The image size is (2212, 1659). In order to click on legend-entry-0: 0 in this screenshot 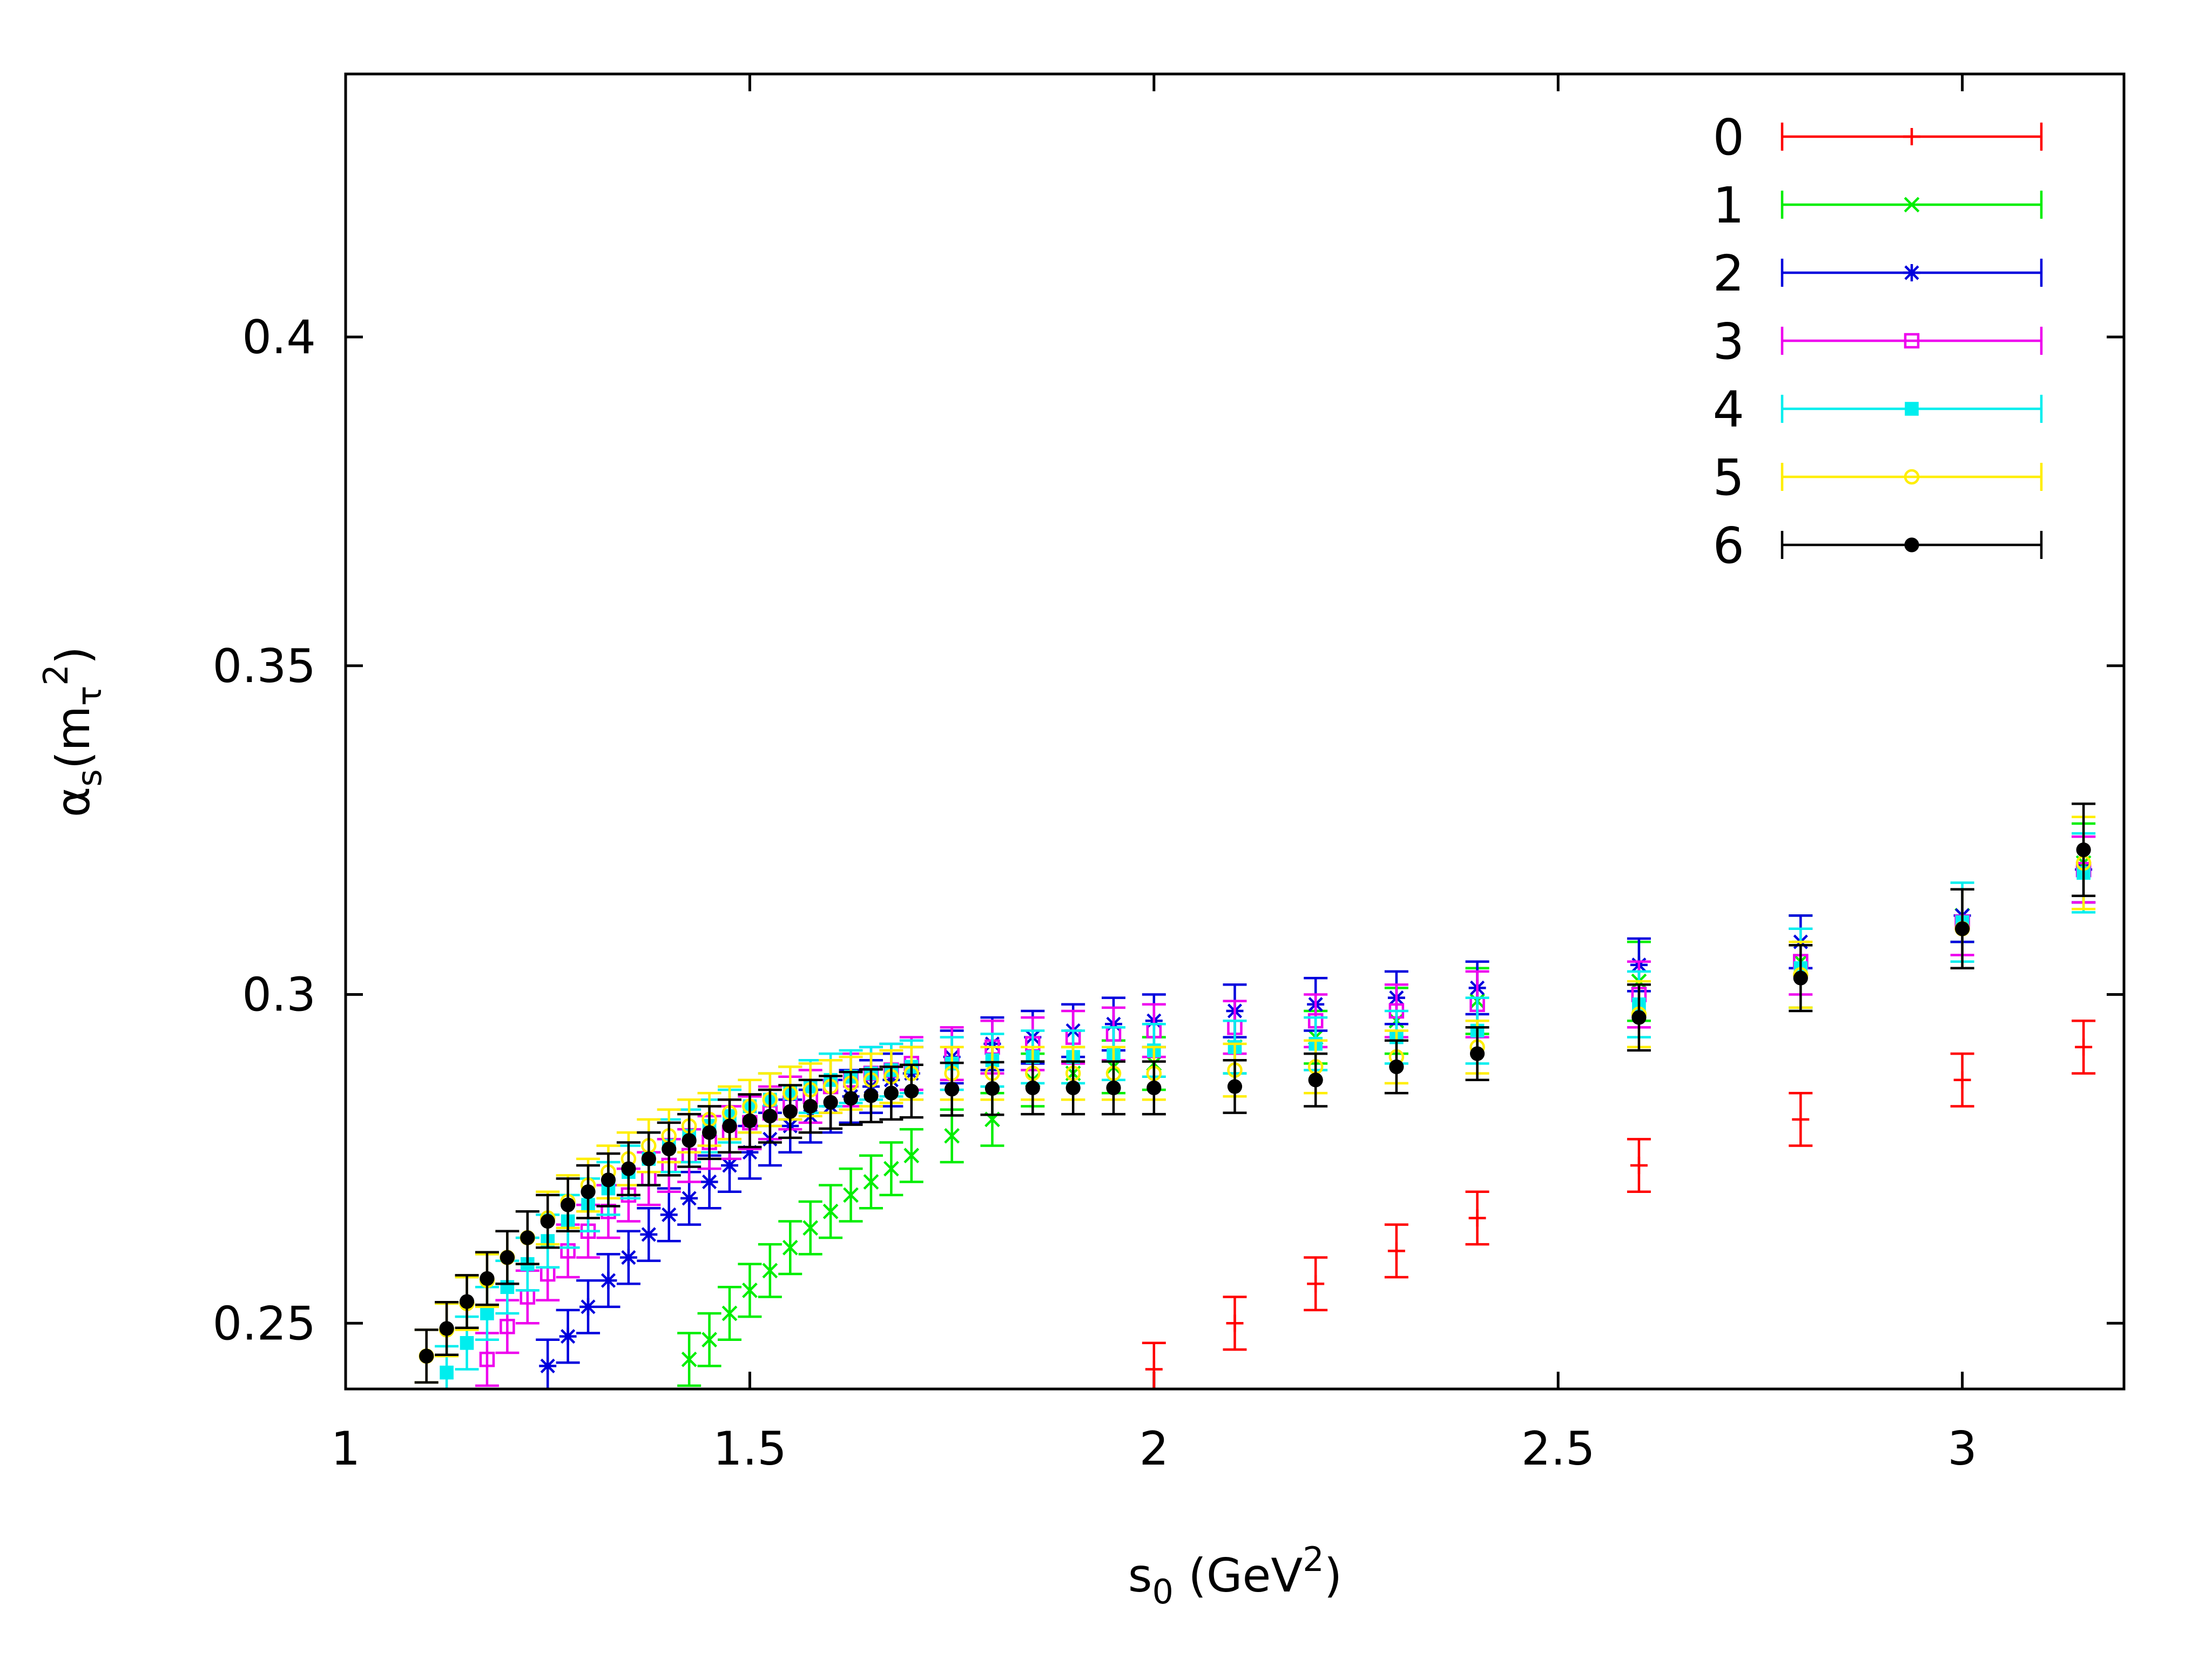, I will do `click(1877, 137)`.